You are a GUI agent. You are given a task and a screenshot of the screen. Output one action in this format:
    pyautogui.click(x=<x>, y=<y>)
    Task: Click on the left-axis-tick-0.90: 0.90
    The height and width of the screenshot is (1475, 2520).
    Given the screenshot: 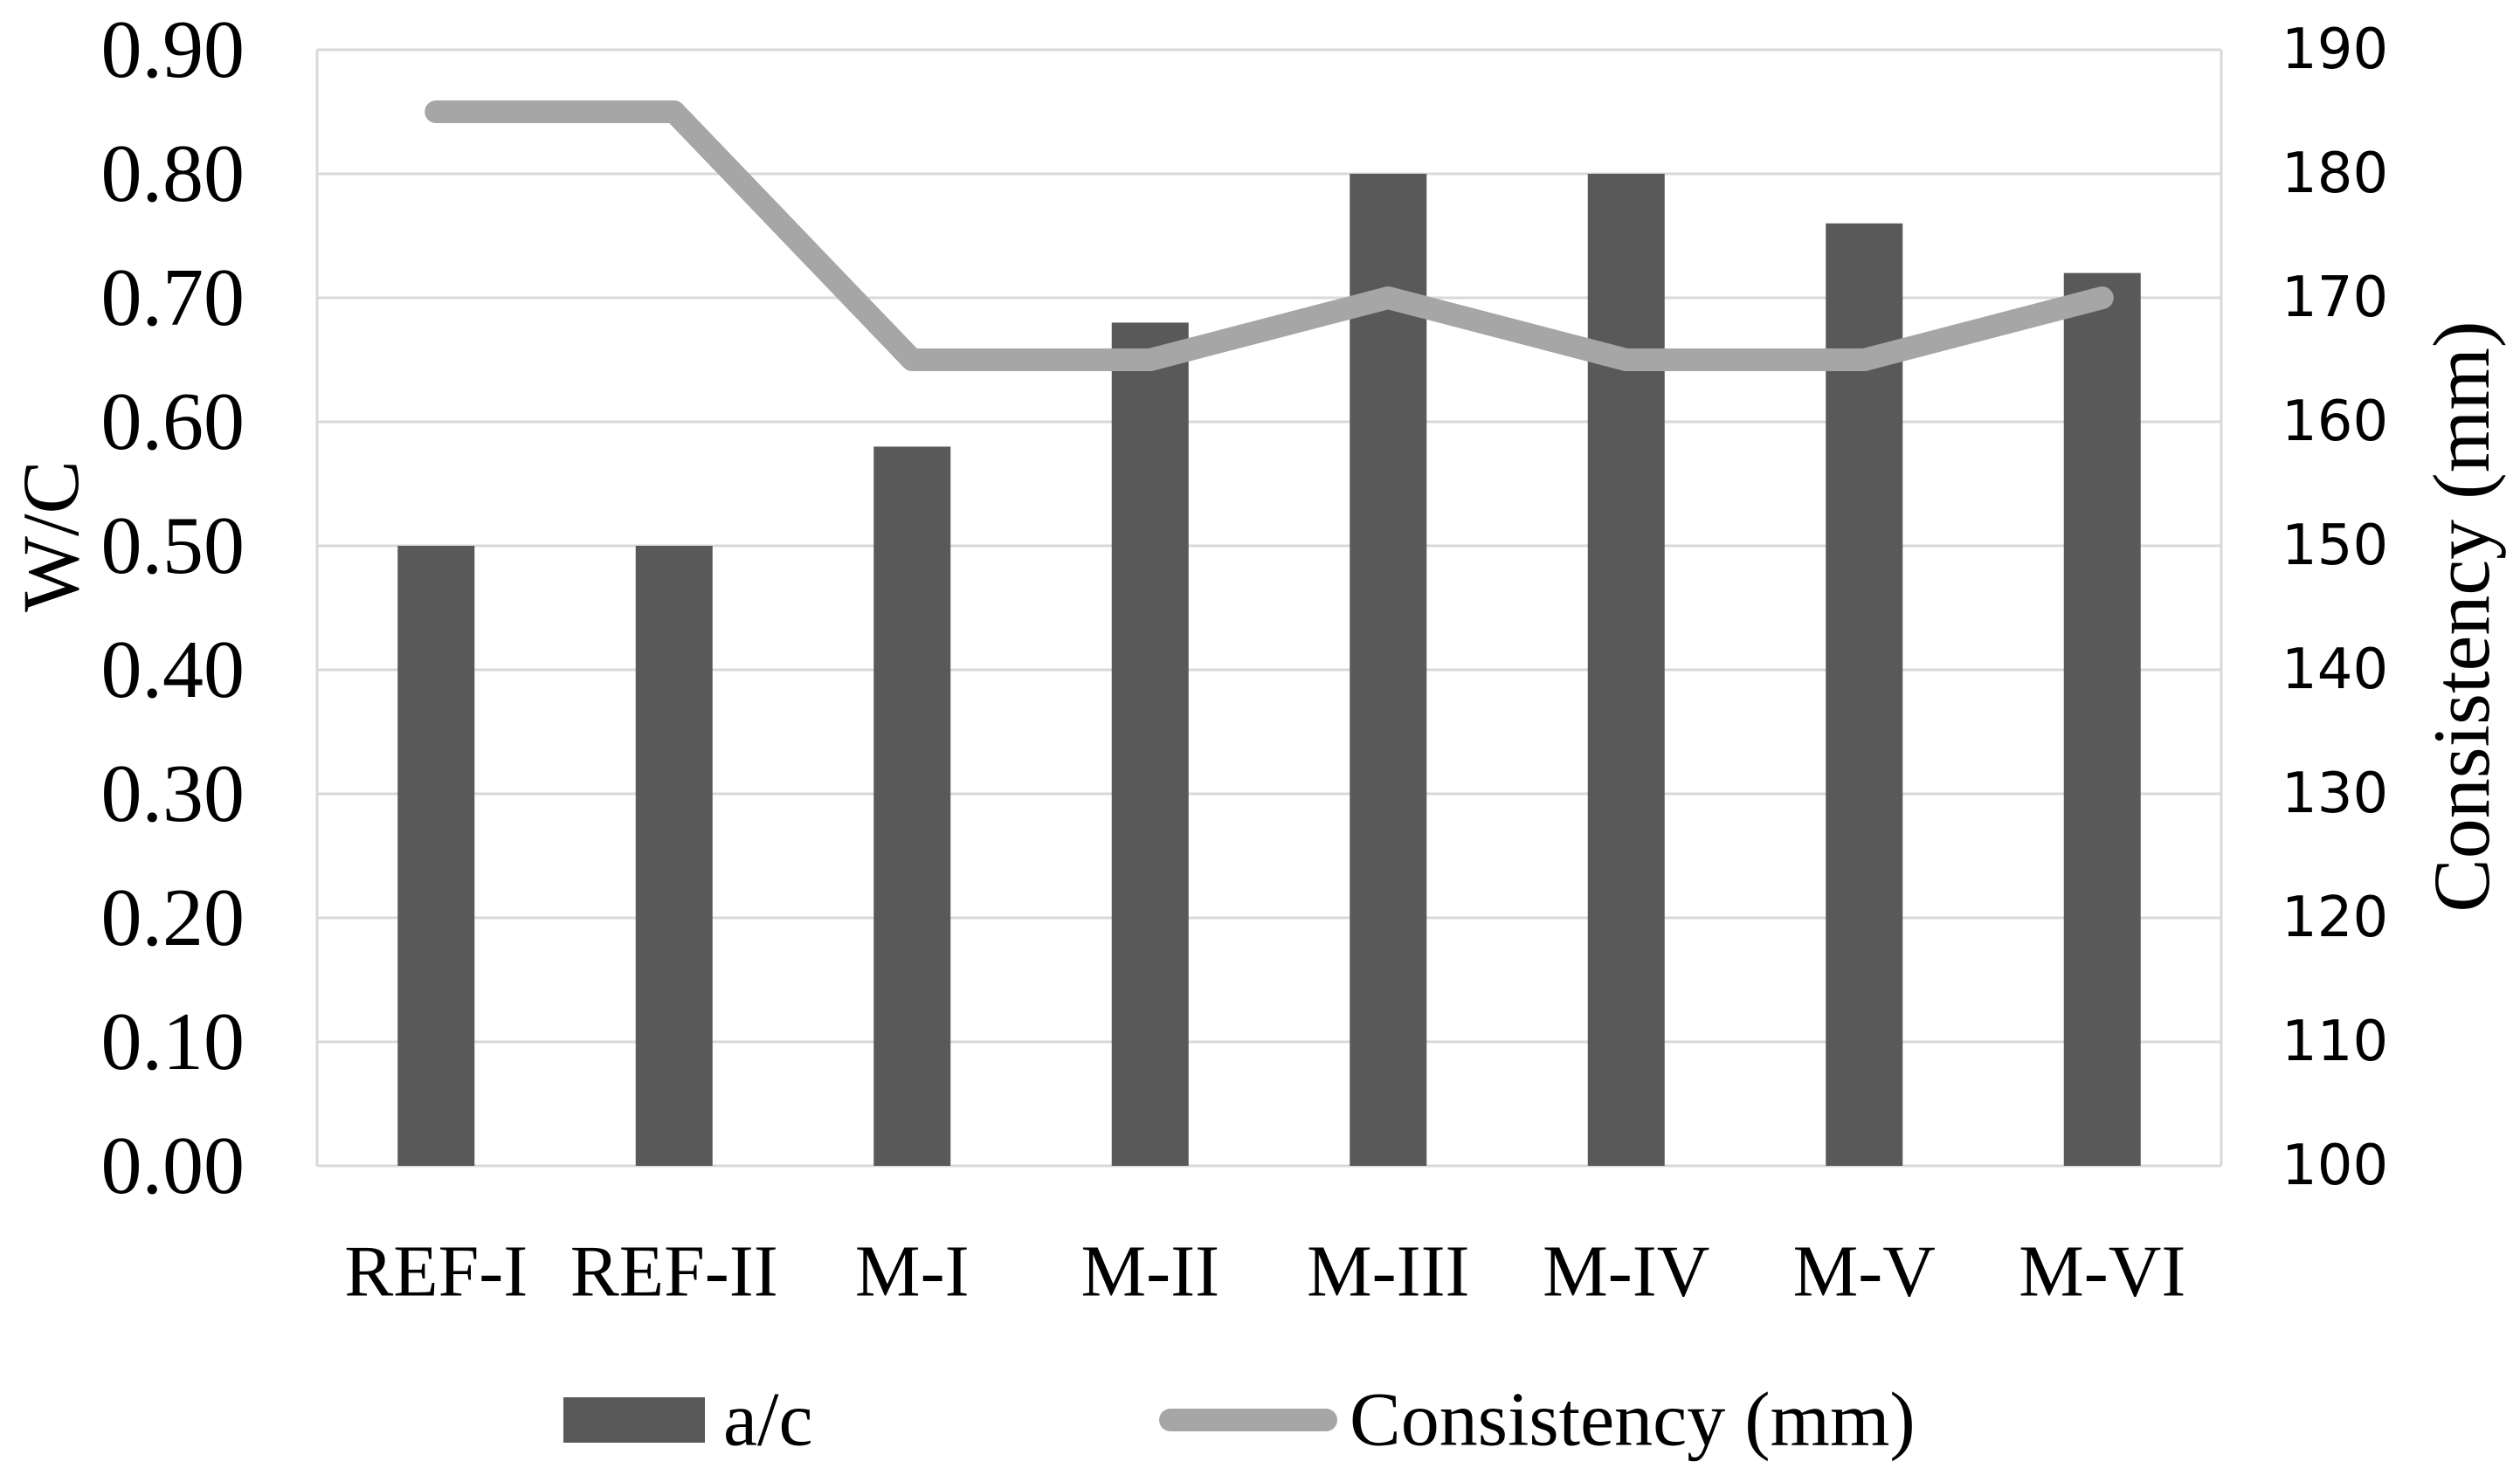 What is the action you would take?
    pyautogui.click(x=173, y=49)
    